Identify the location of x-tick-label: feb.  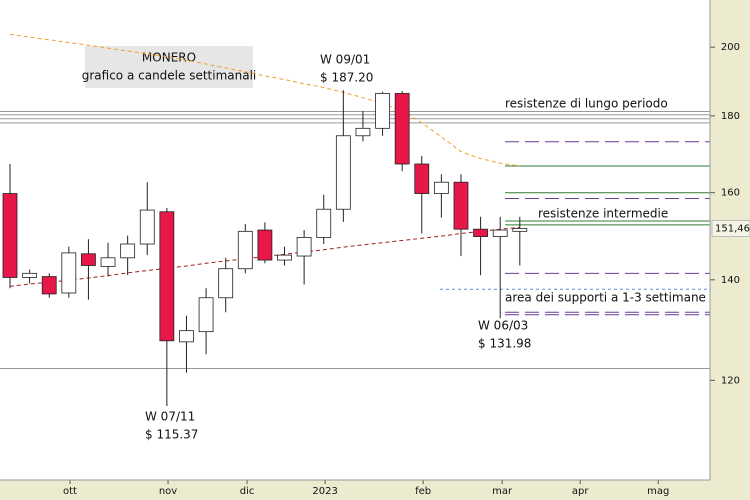
(423, 491).